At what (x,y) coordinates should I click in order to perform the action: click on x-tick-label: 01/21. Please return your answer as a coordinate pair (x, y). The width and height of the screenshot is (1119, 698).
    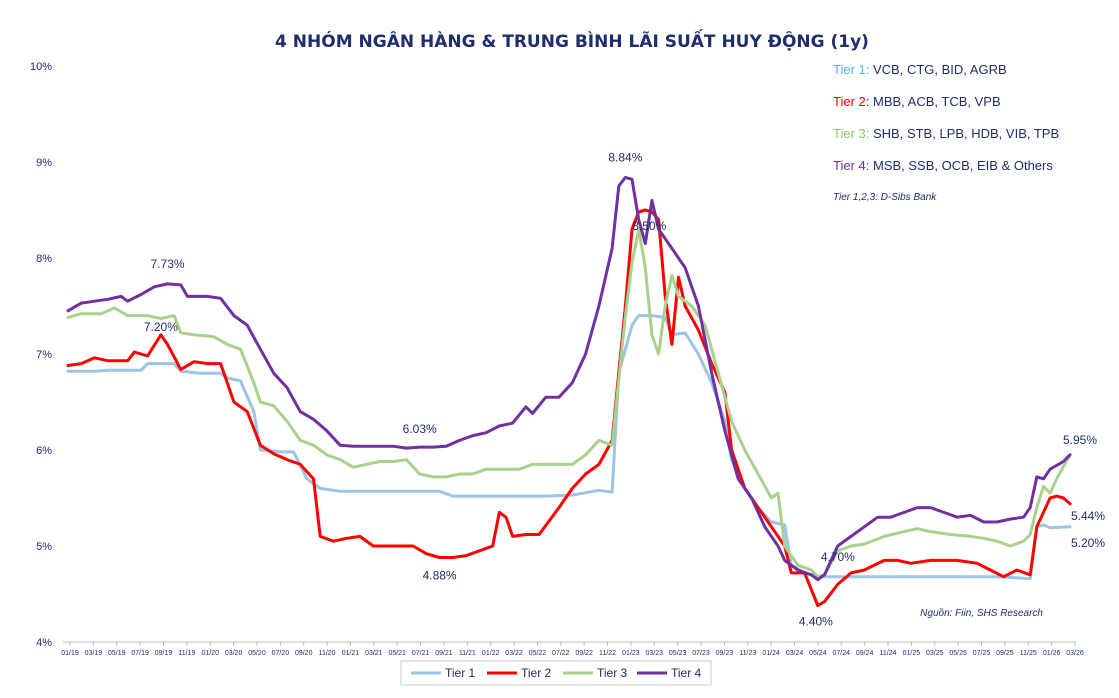
    Looking at the image, I should click on (351, 653).